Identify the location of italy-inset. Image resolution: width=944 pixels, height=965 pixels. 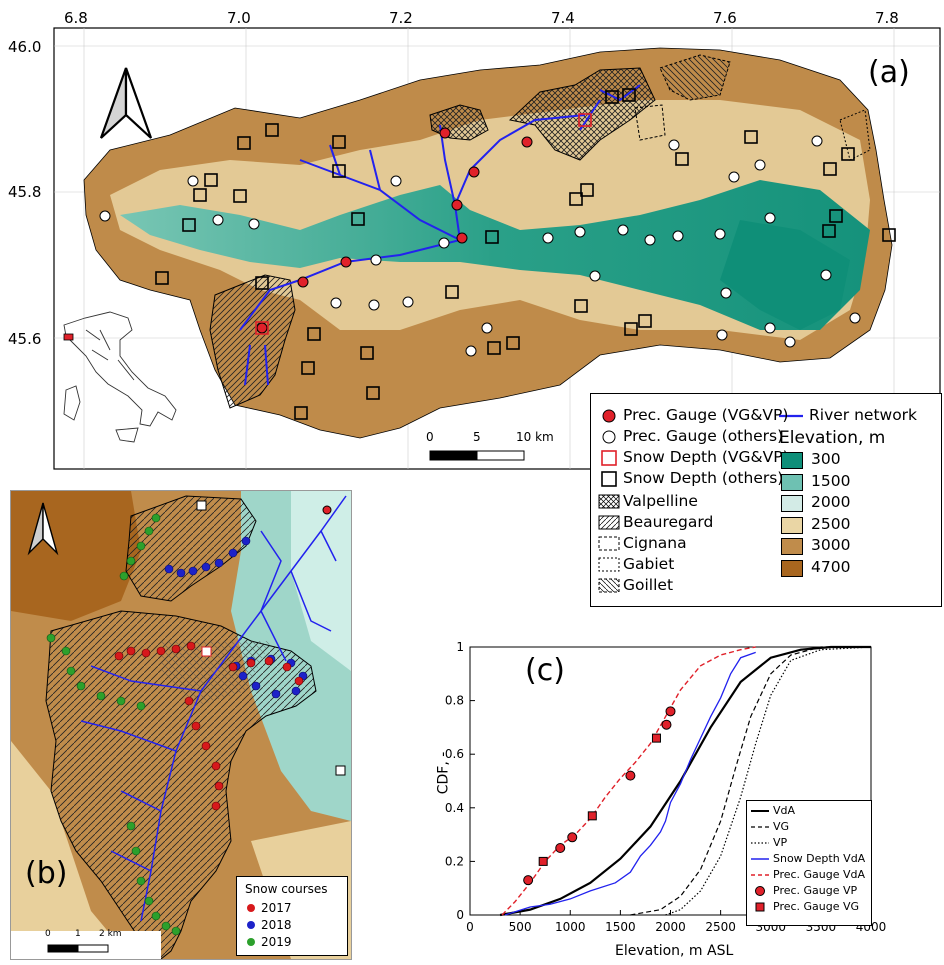
(120, 377).